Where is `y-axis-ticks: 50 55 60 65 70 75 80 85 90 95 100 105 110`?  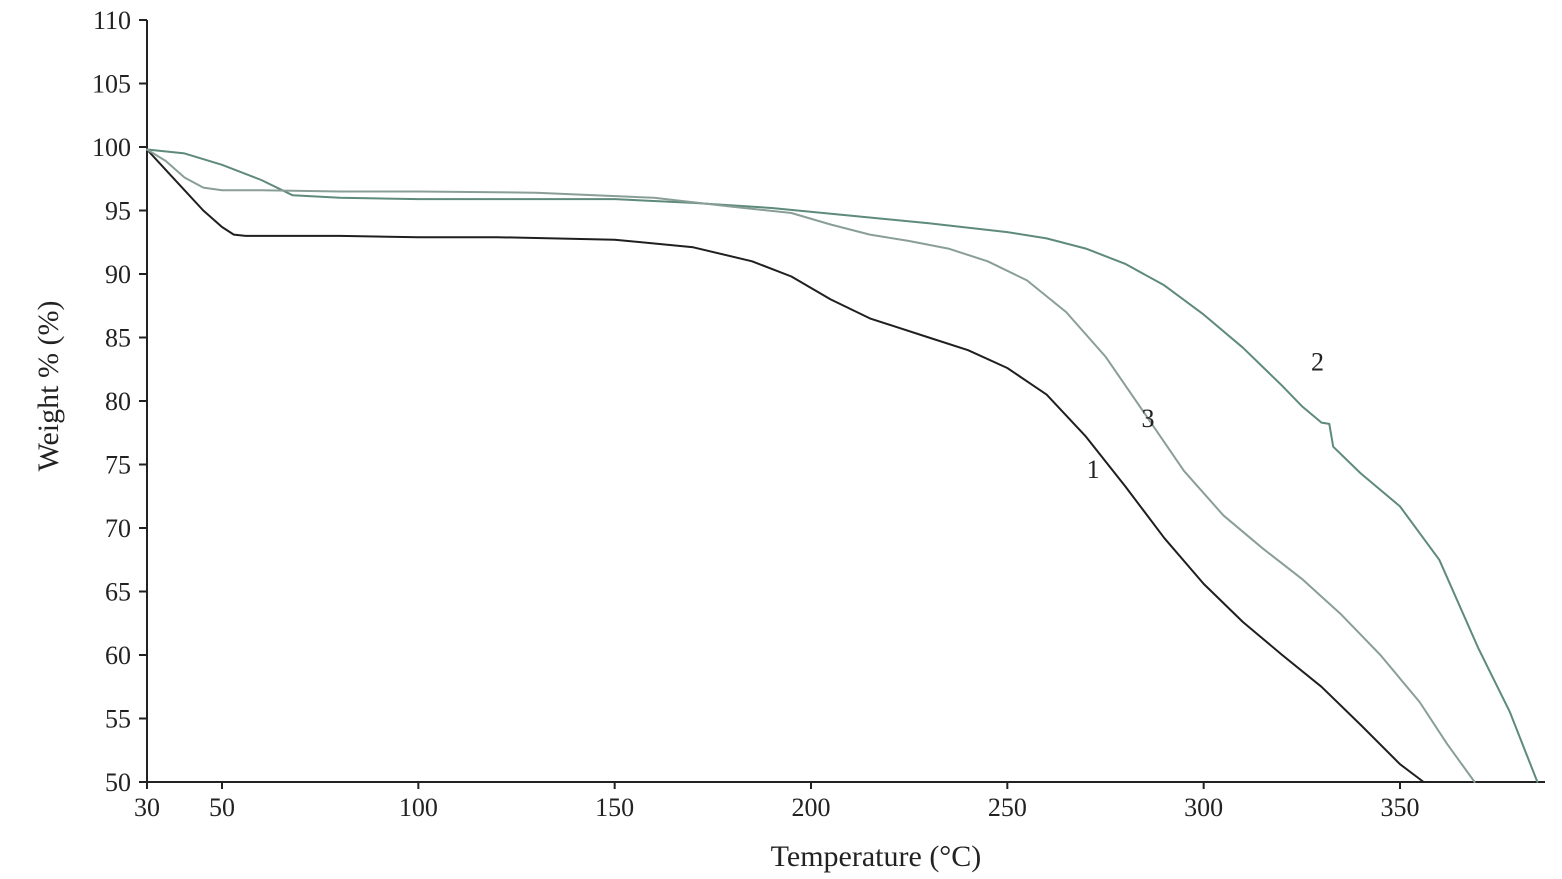 y-axis-ticks: 50 55 60 65 70 75 80 85 90 95 100 105 110 is located at coordinates (119, 401).